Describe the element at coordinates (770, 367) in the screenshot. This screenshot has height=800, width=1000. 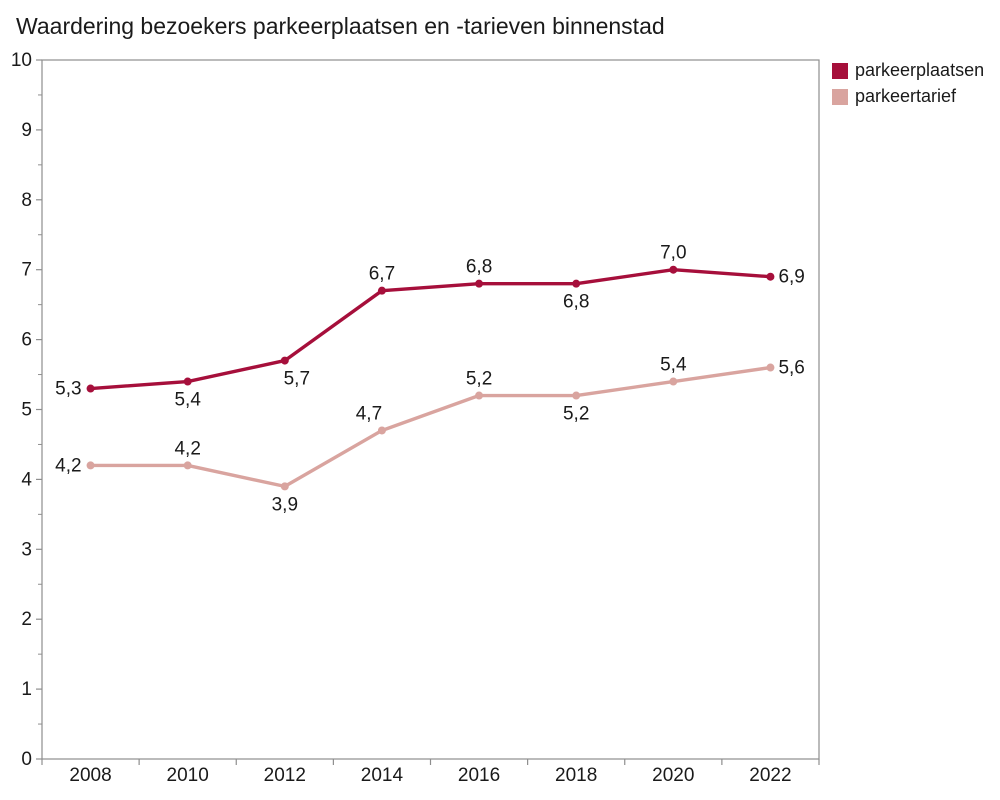
I see `data-point-parkeertarief-2022` at that location.